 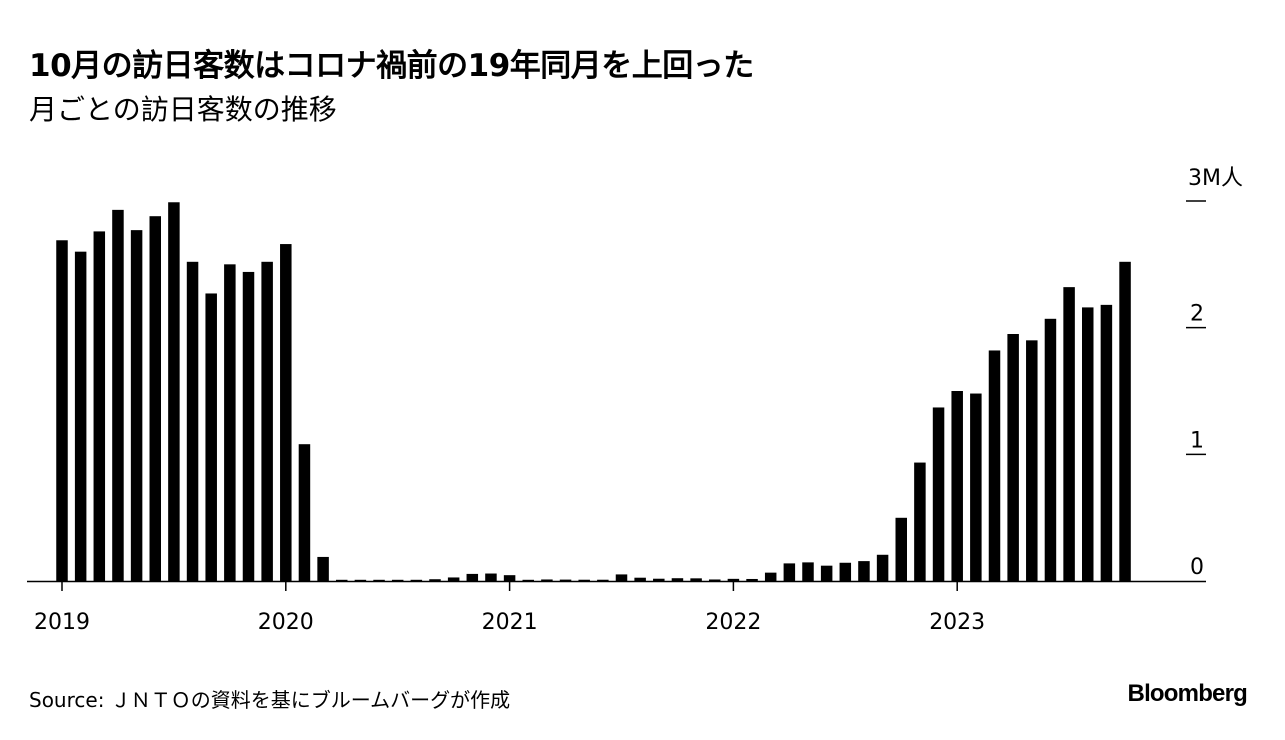 What do you see at coordinates (733, 622) in the screenshot?
I see `x-tick-label-2022: 2022` at bounding box center [733, 622].